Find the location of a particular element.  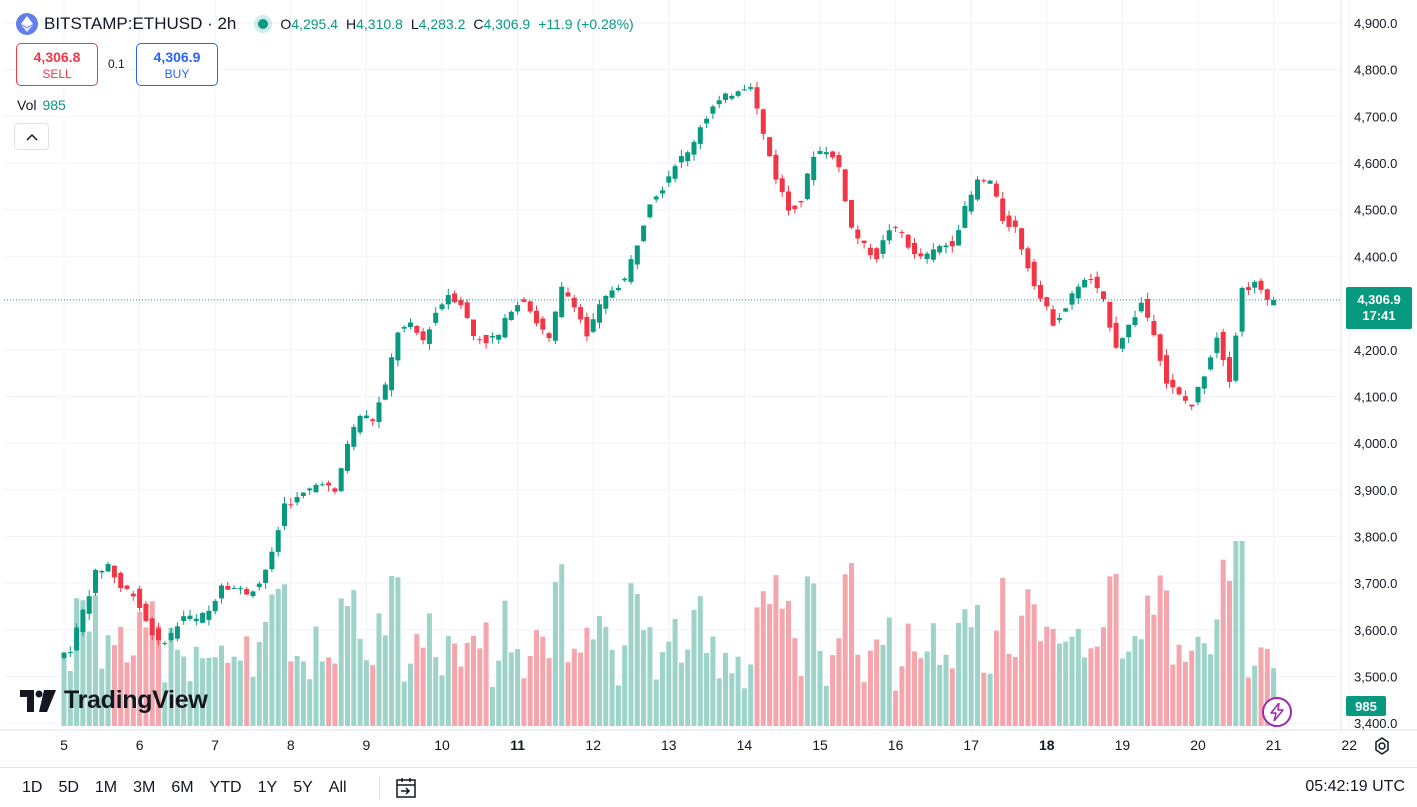

range-all: All is located at coordinates (338, 788).